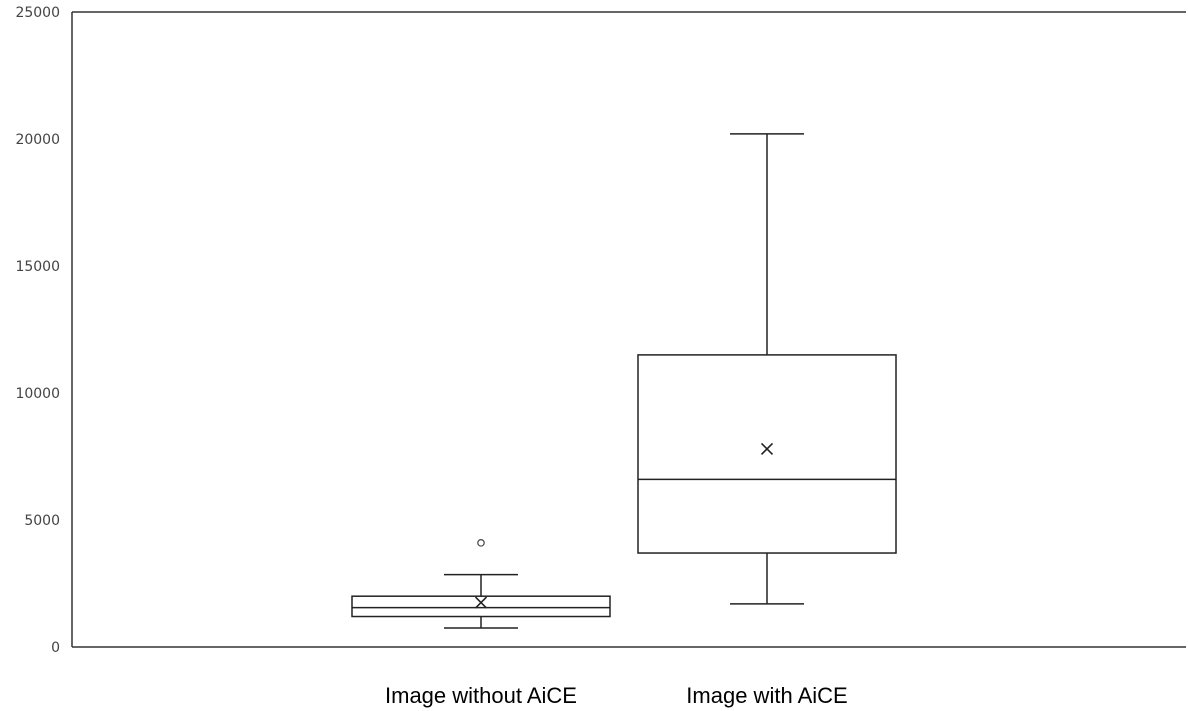 The image size is (1188, 711). Describe the element at coordinates (42, 521) in the screenshot. I see `y-tick-label: 5000` at that location.